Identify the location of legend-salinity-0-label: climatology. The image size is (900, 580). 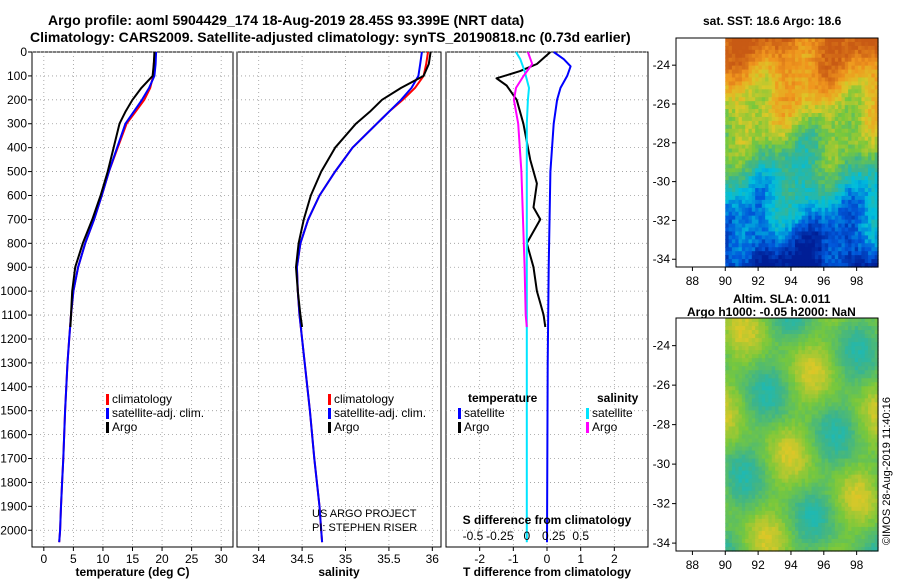
(364, 399).